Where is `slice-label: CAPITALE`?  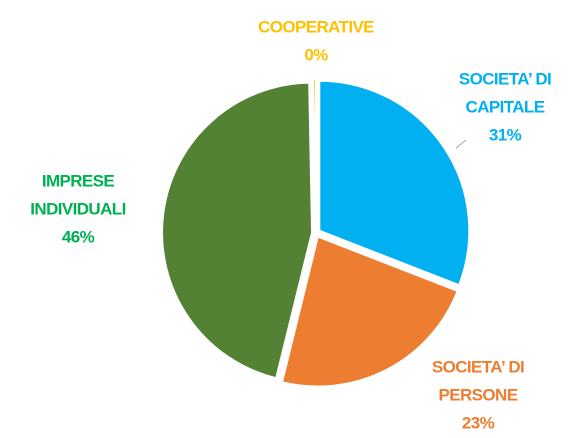
slice-label: CAPITALE is located at coordinates (505, 106).